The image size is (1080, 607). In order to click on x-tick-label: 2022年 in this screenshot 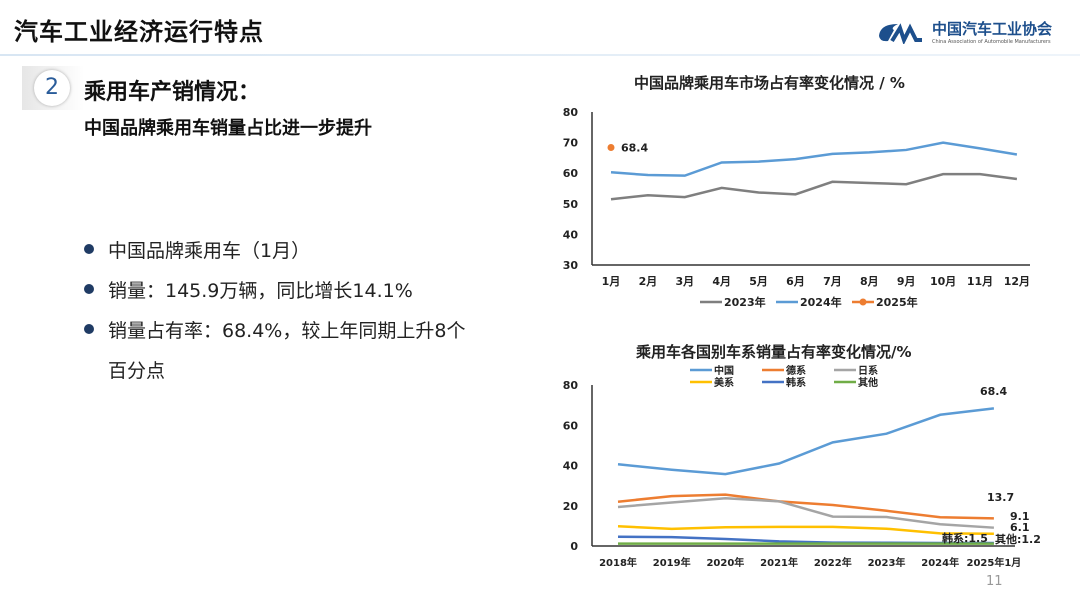, I will do `click(833, 562)`.